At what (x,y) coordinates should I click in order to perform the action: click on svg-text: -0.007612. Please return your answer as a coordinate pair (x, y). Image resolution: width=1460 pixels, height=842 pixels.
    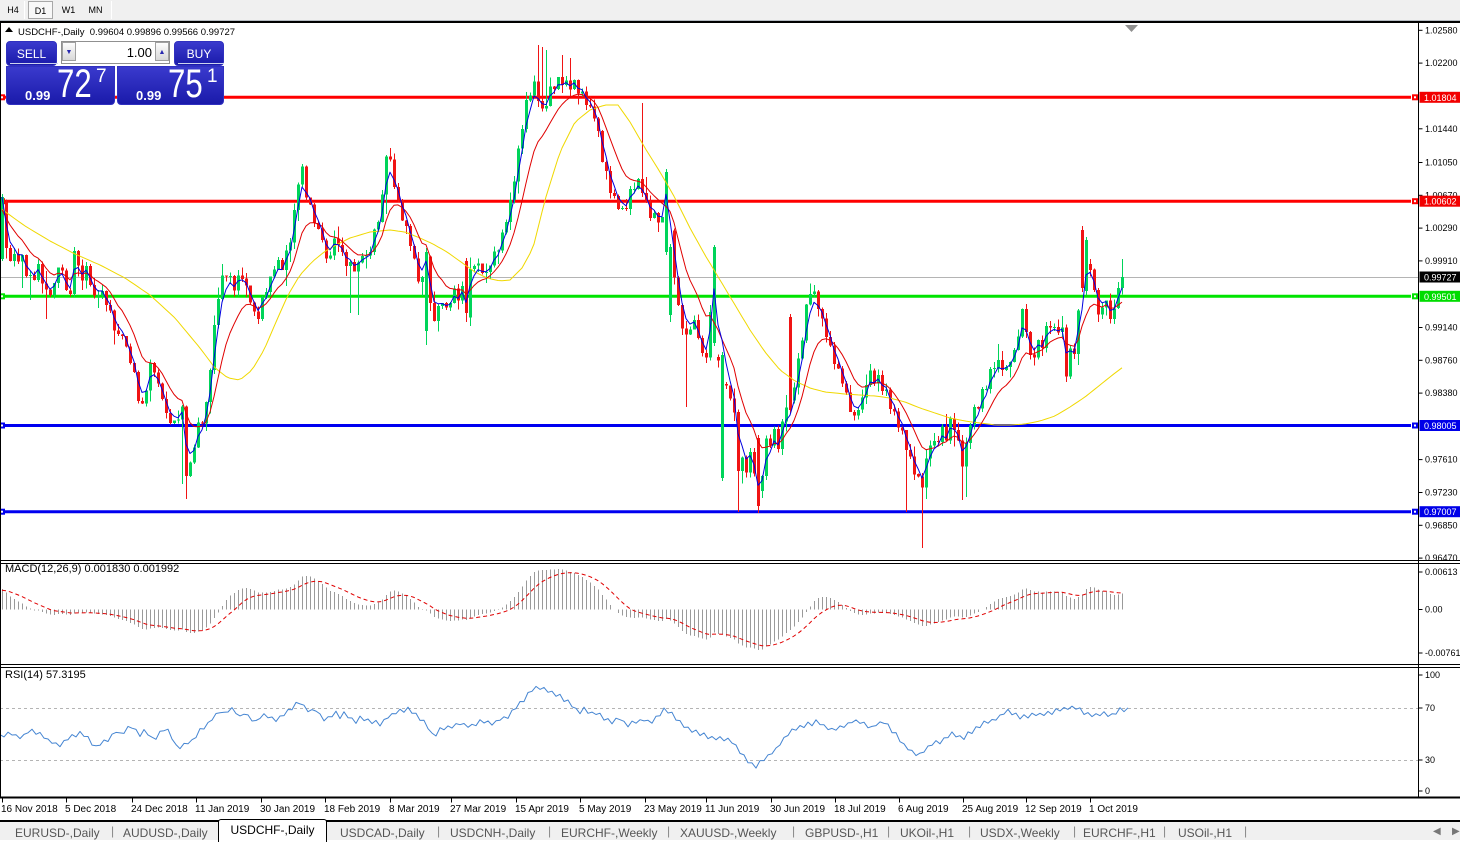
    Looking at the image, I should click on (1442, 653).